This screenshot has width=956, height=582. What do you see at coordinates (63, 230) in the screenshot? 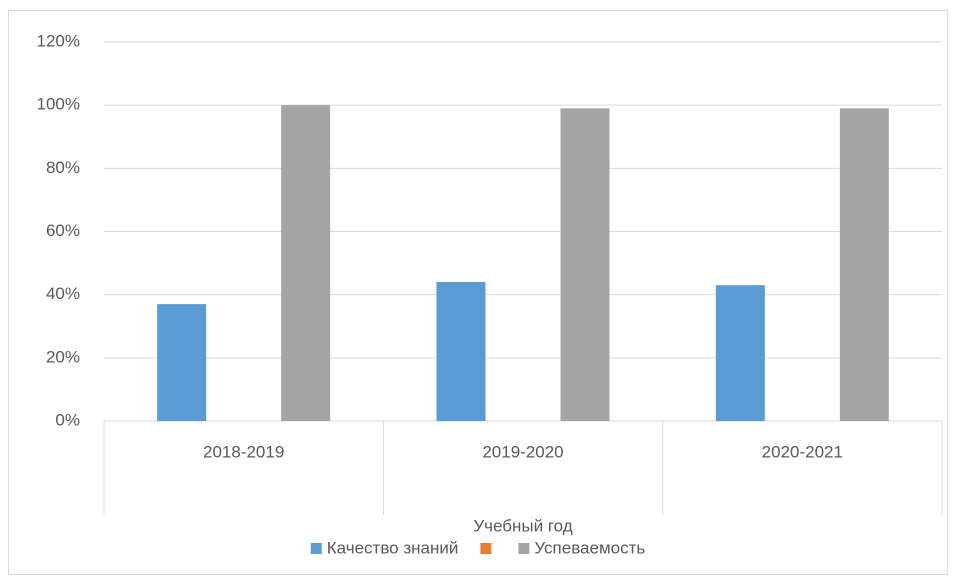
I see `y-tick-label: 60%` at bounding box center [63, 230].